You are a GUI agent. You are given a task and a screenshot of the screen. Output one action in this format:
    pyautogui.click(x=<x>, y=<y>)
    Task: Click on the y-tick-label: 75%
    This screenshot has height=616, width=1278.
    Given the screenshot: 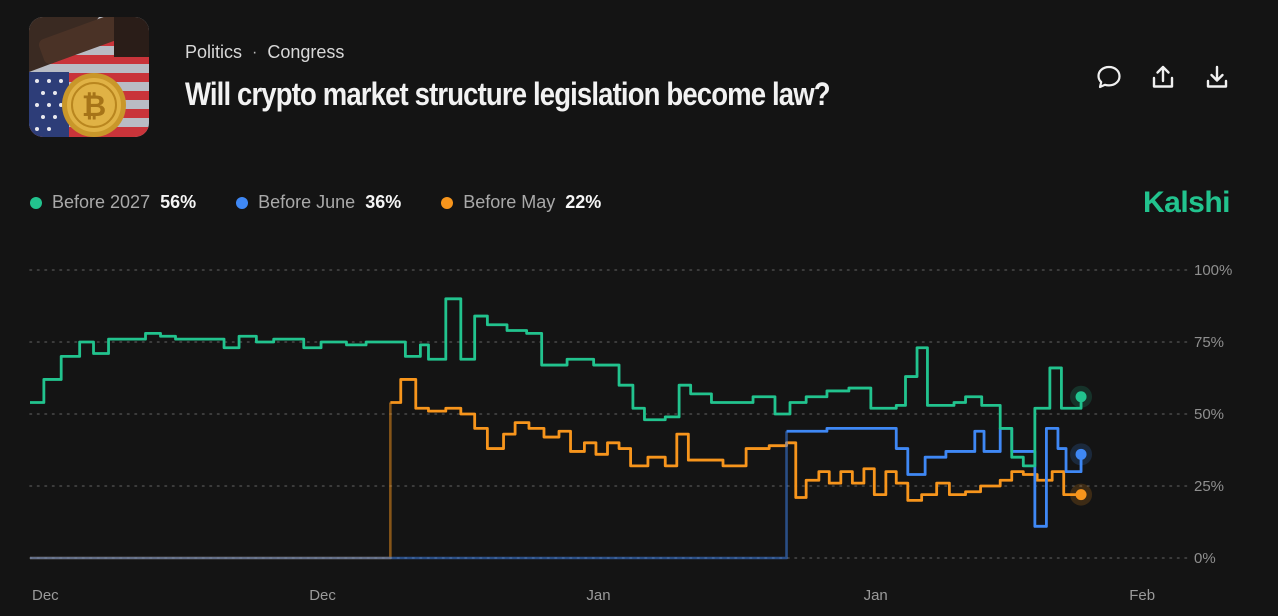 What is the action you would take?
    pyautogui.click(x=1209, y=342)
    